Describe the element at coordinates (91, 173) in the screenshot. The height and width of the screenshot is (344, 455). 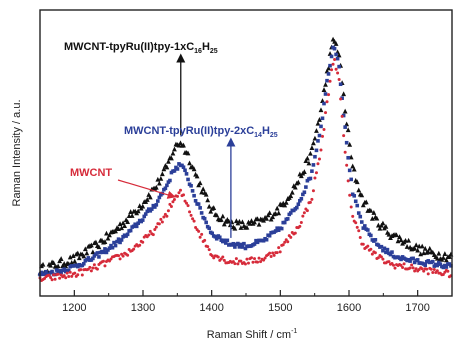
I see `annotation-red: MWCNT` at that location.